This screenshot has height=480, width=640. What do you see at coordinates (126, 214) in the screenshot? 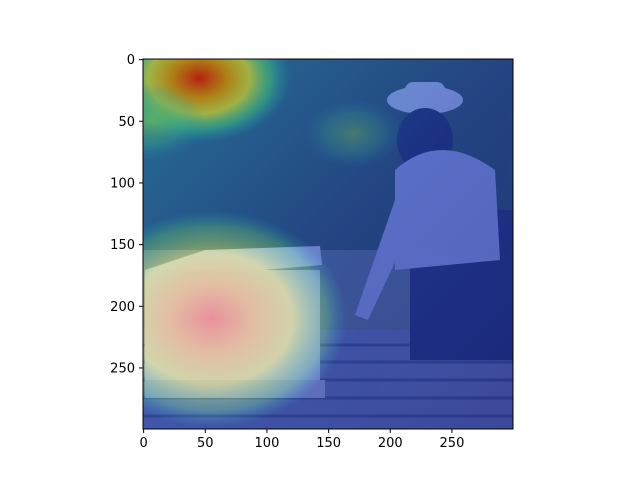
I see `y-axis: 0 50 100 150 200 250` at bounding box center [126, 214].